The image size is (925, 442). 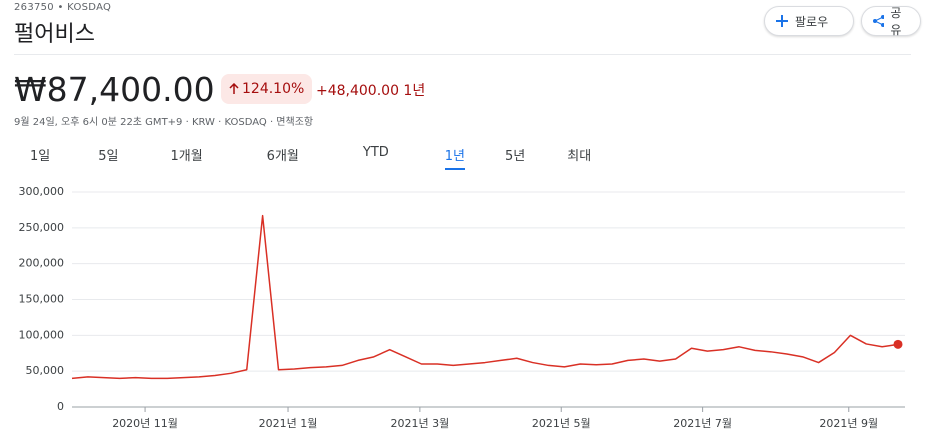 What do you see at coordinates (310, 157) in the screenshot?
I see `range-tabs: 1일 5일 1개월 6개월 YTD 1년 5년 최대` at bounding box center [310, 157].